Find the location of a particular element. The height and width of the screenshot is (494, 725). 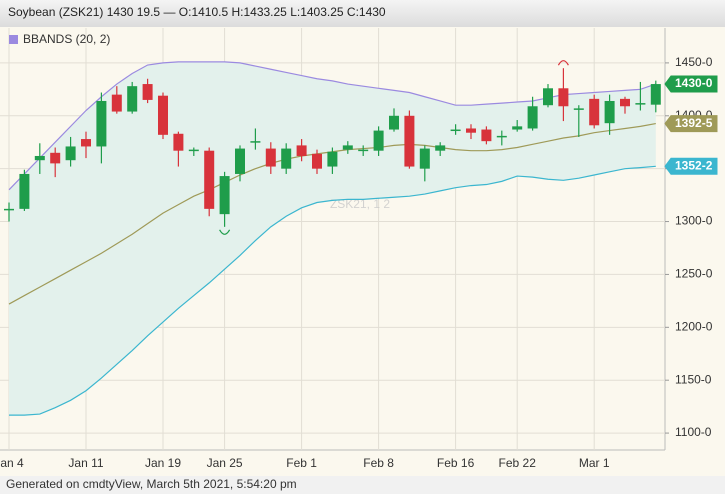

price-tag-label: 1392-5 is located at coordinates (694, 123).